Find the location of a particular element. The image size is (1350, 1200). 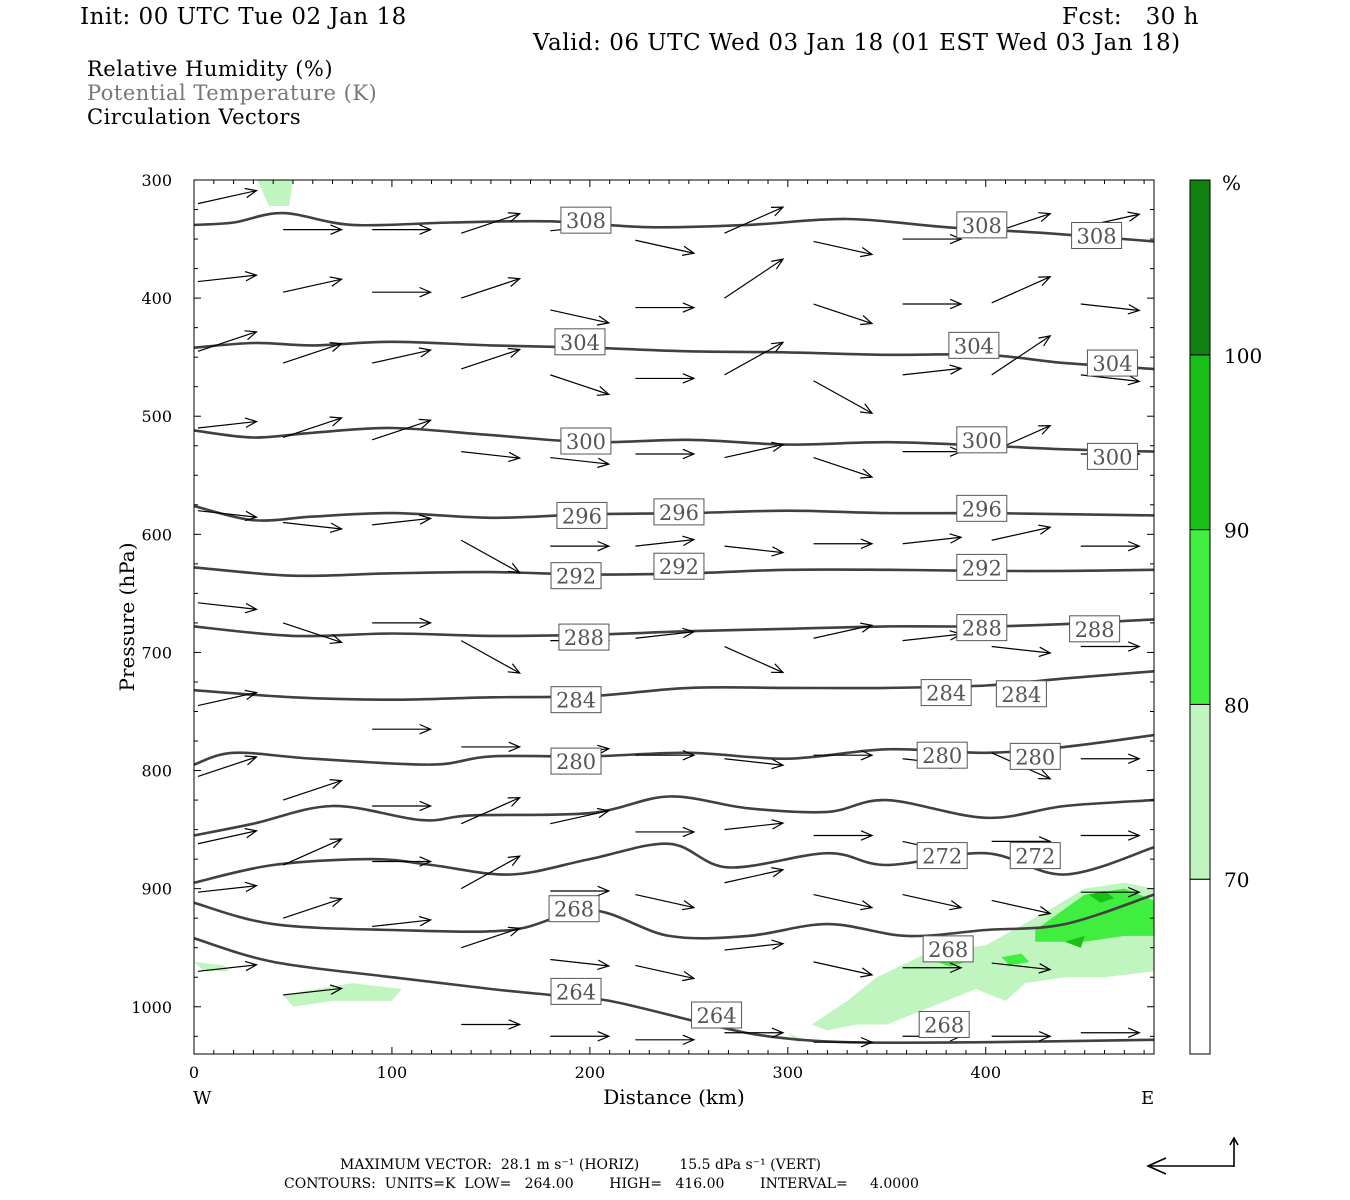

east-label: E is located at coordinates (1147, 1098).